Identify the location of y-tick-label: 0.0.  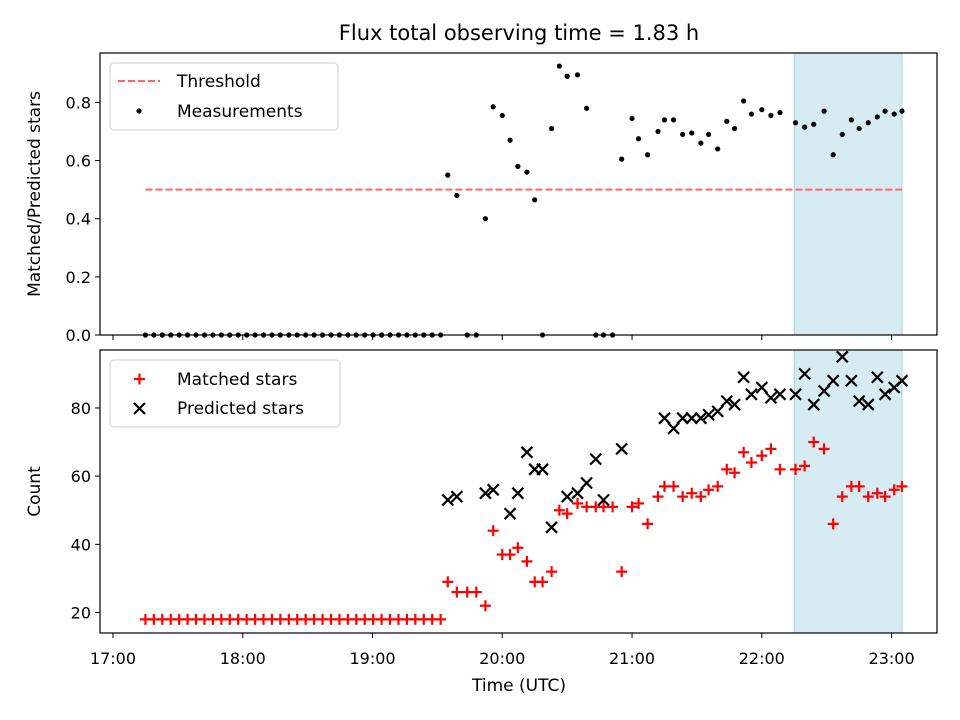
(78, 335).